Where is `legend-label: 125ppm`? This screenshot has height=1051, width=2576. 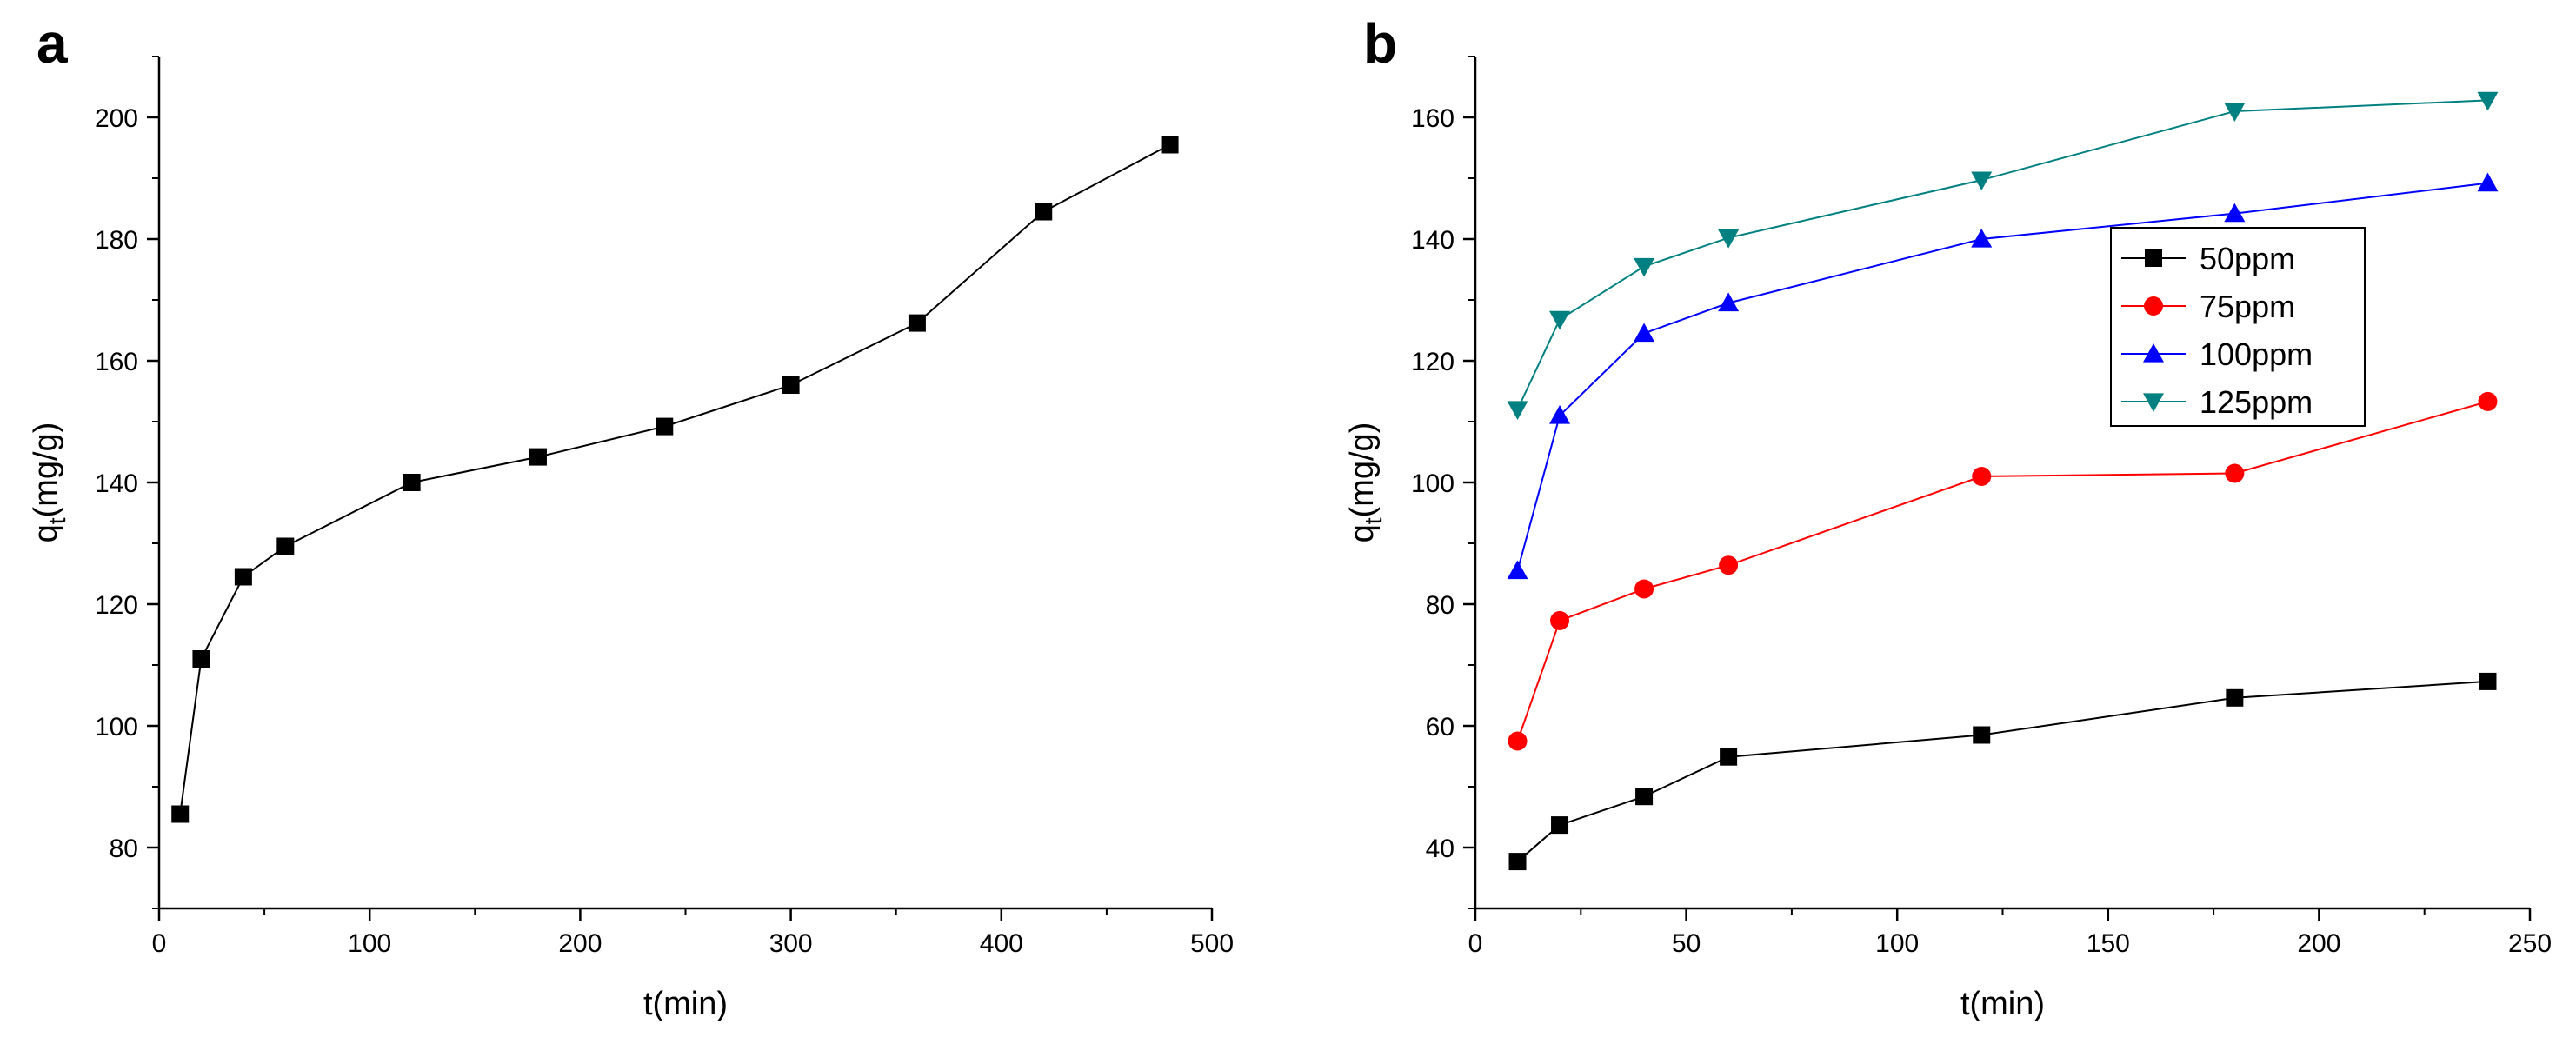 legend-label: 125ppm is located at coordinates (2256, 402).